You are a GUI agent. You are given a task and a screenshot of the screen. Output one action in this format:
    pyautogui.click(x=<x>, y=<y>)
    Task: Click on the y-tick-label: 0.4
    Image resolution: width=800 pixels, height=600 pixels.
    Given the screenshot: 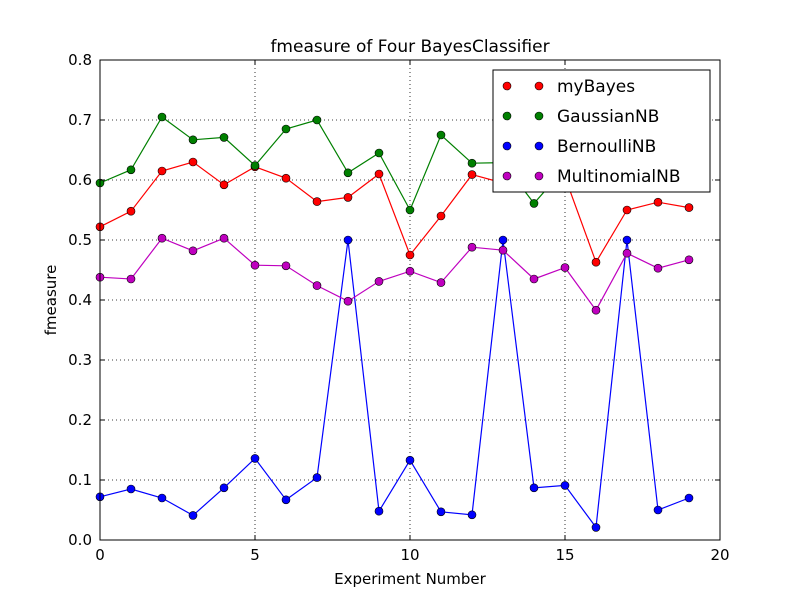 What is the action you would take?
    pyautogui.click(x=80, y=300)
    